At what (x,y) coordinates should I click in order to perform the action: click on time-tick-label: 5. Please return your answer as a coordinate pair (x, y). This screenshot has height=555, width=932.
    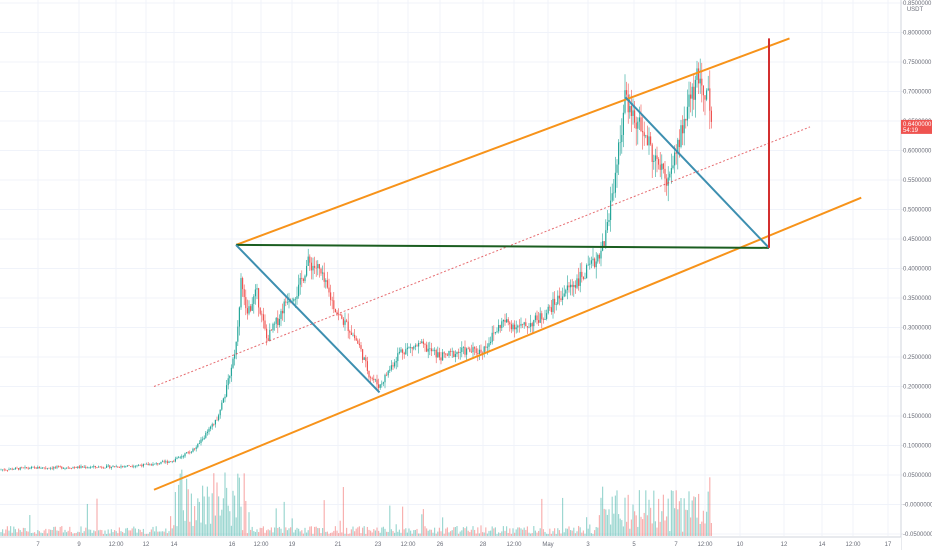
    Looking at the image, I should click on (634, 545).